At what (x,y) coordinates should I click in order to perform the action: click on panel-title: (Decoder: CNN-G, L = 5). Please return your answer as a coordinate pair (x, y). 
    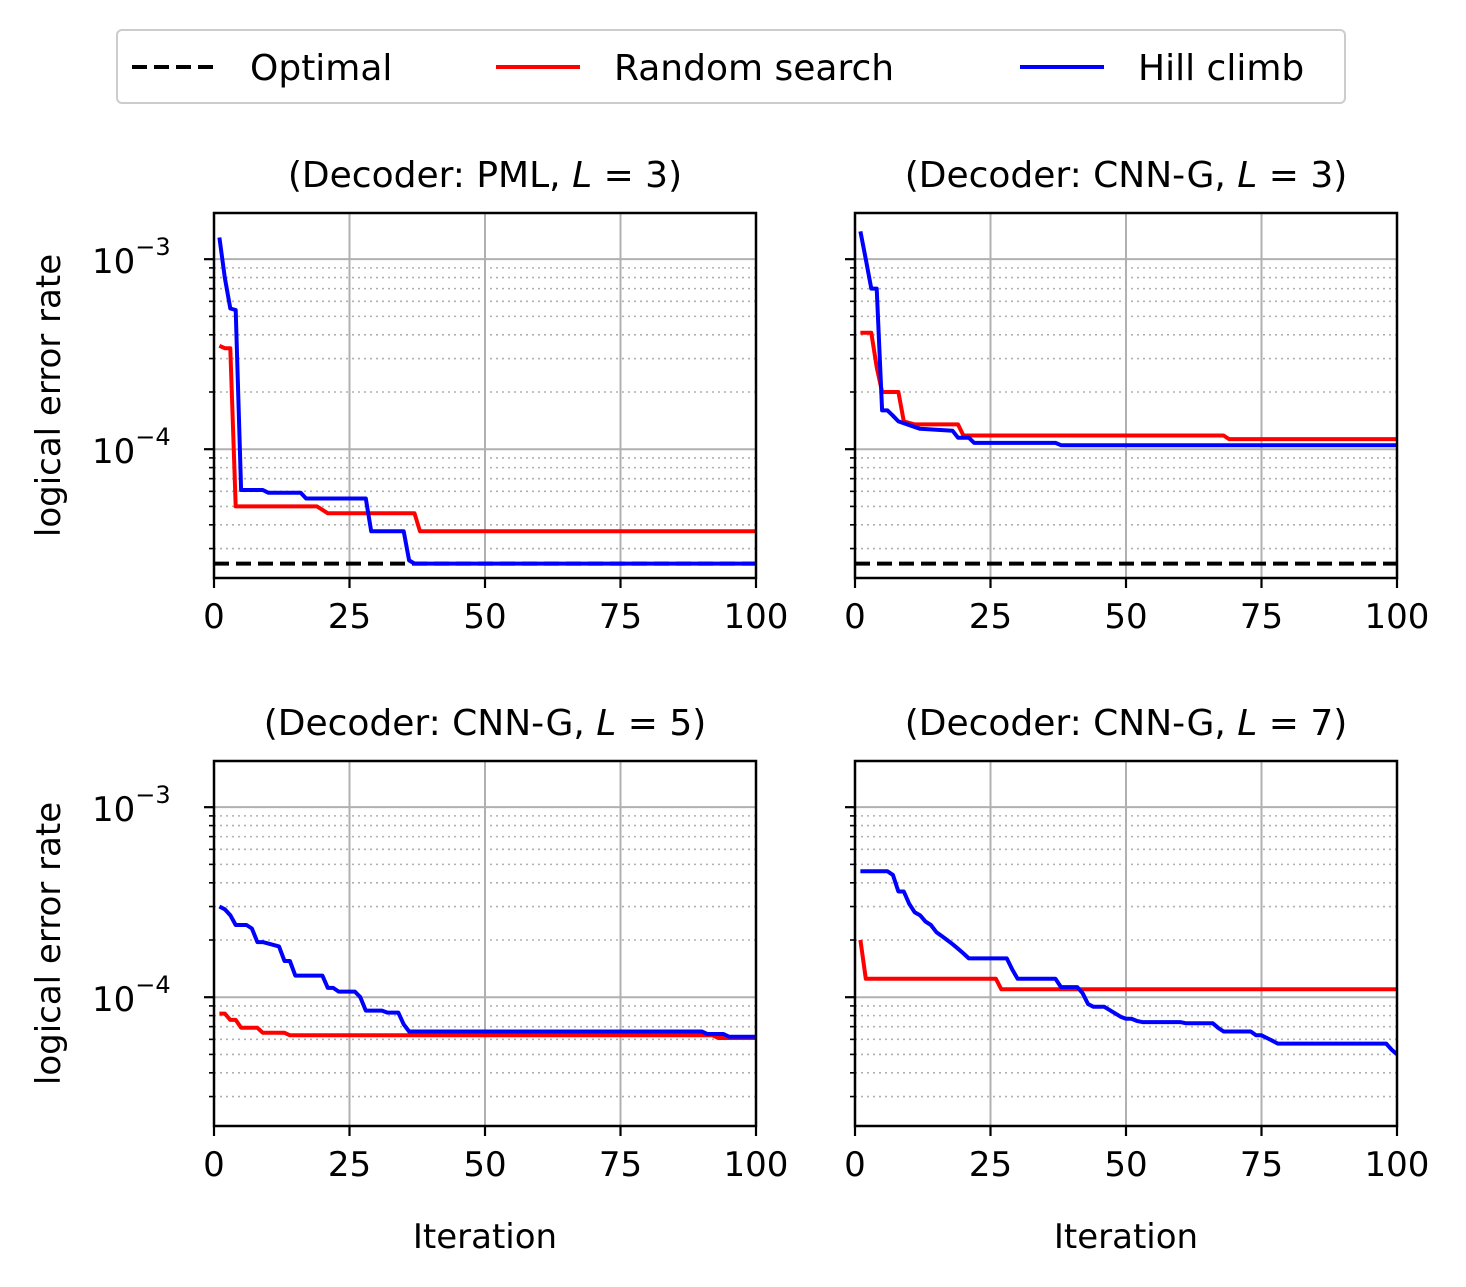
    Looking at the image, I should click on (485, 723).